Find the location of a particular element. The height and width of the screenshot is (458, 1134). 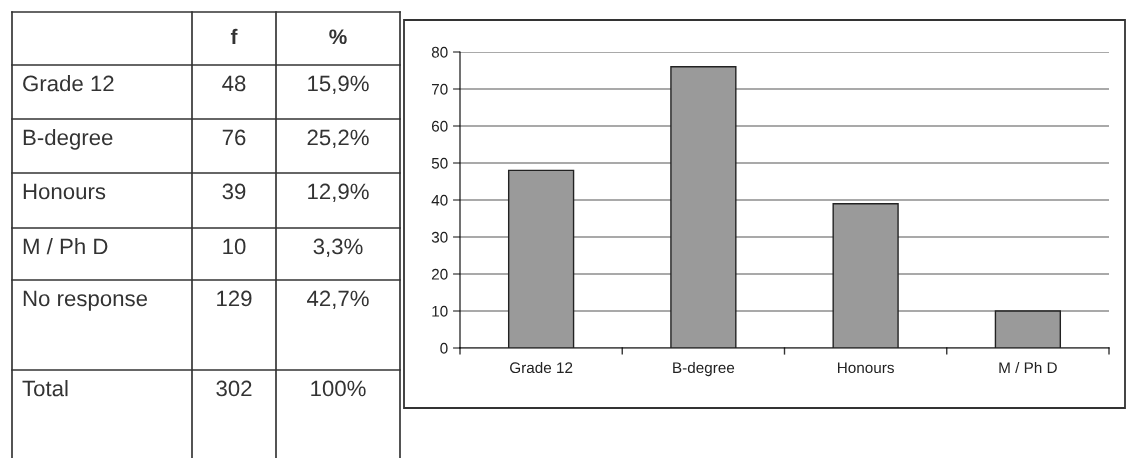

text: 15,9% is located at coordinates (338, 84).